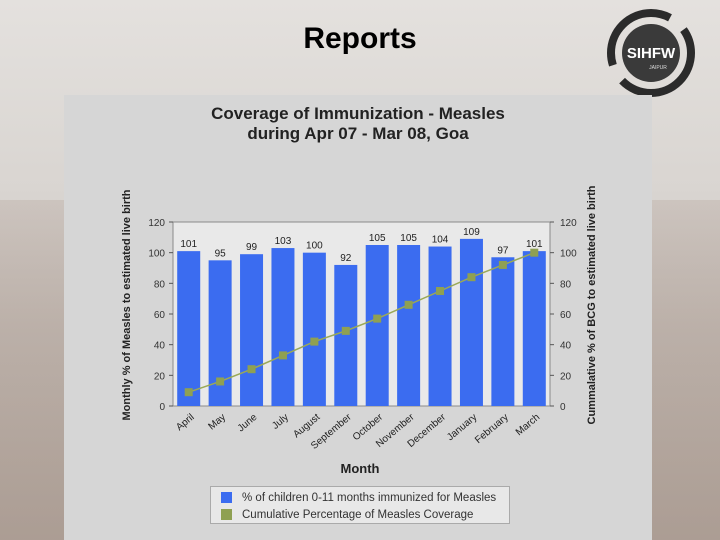  I want to click on y-left-tick-label: 120, so click(156, 223).